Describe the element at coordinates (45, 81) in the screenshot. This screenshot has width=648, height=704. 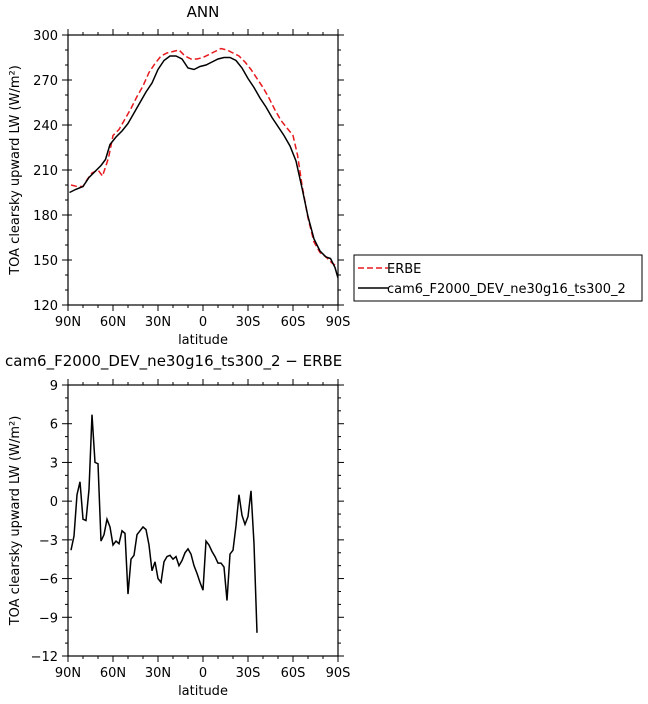
I see `y-tick-label: 270` at that location.